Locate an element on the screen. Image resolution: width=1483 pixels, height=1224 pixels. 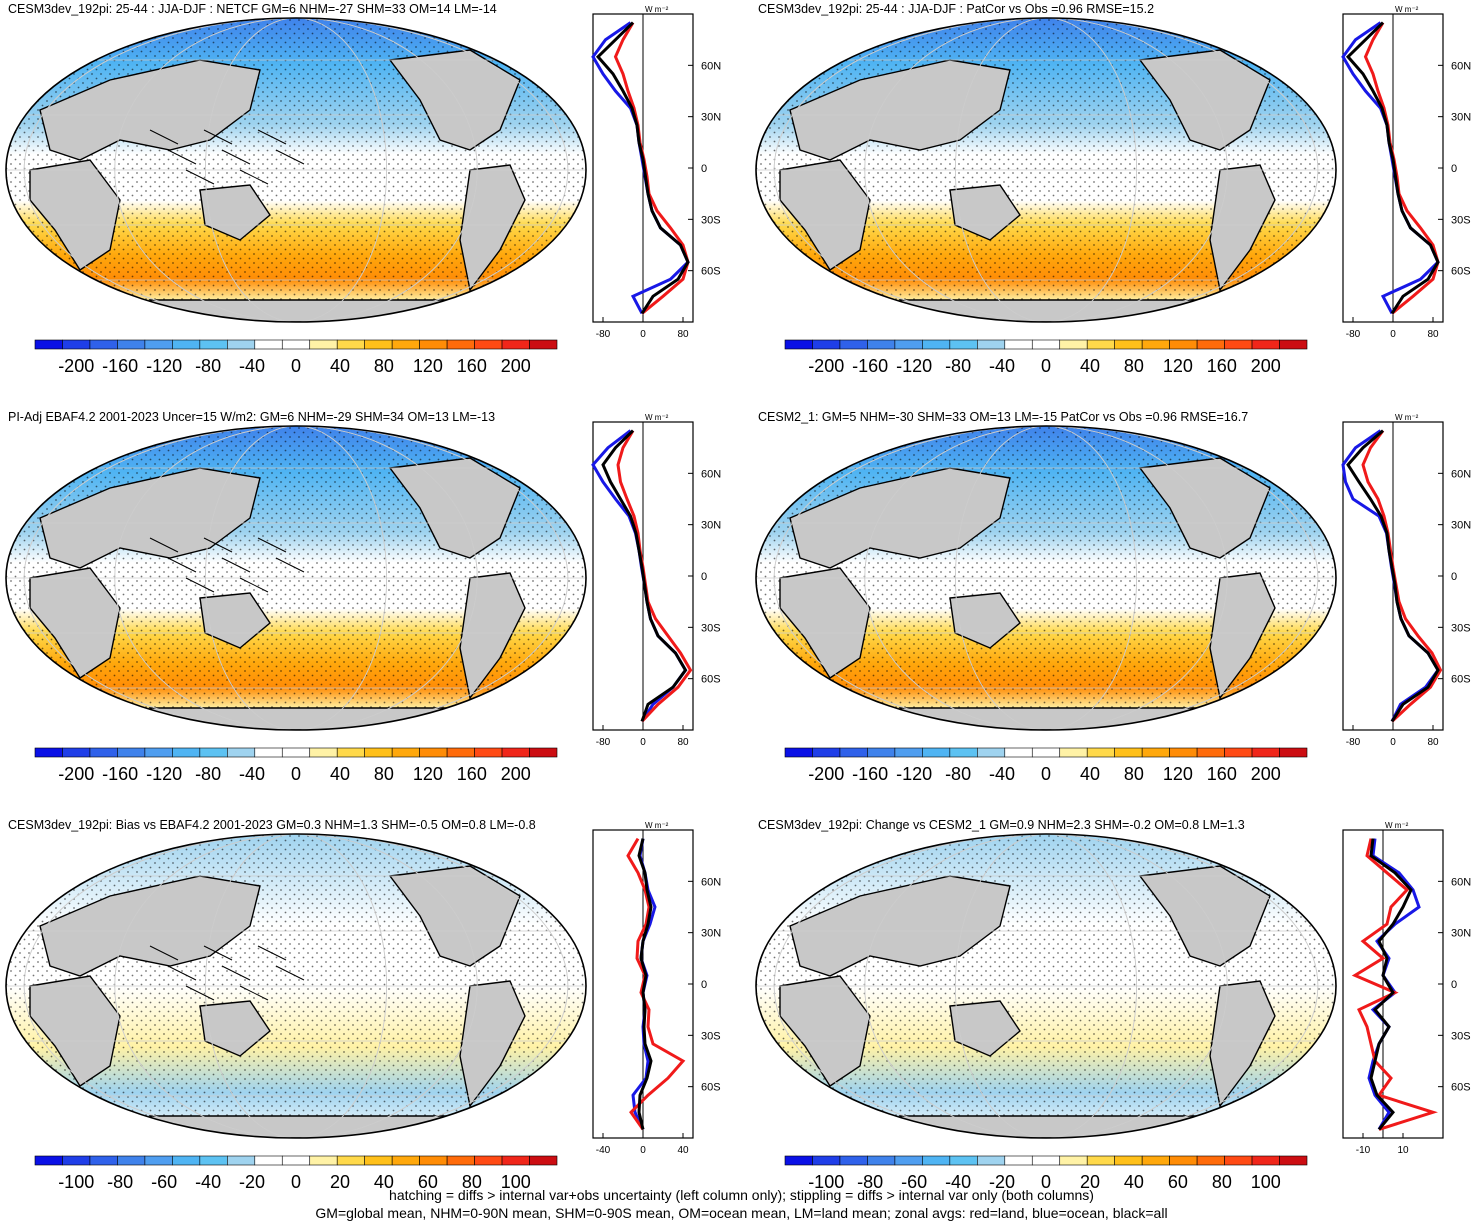
zonal-x-tick-label: -40 is located at coordinates (603, 1150).